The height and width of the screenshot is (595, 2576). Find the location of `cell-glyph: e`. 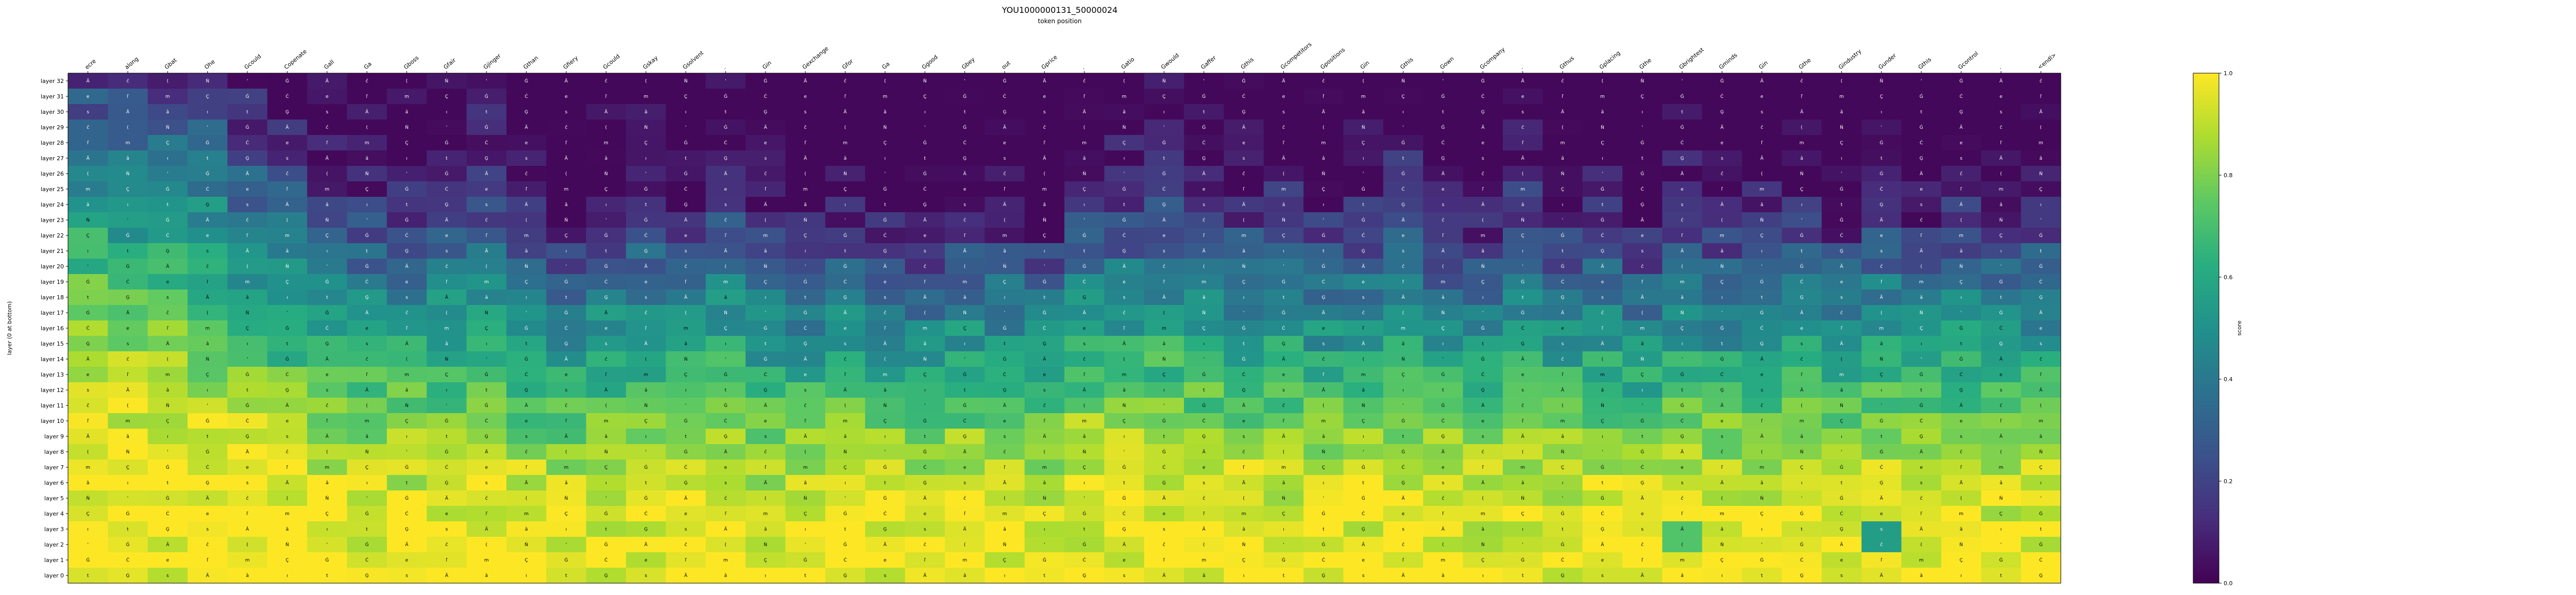

cell-glyph: e is located at coordinates (1204, 467).